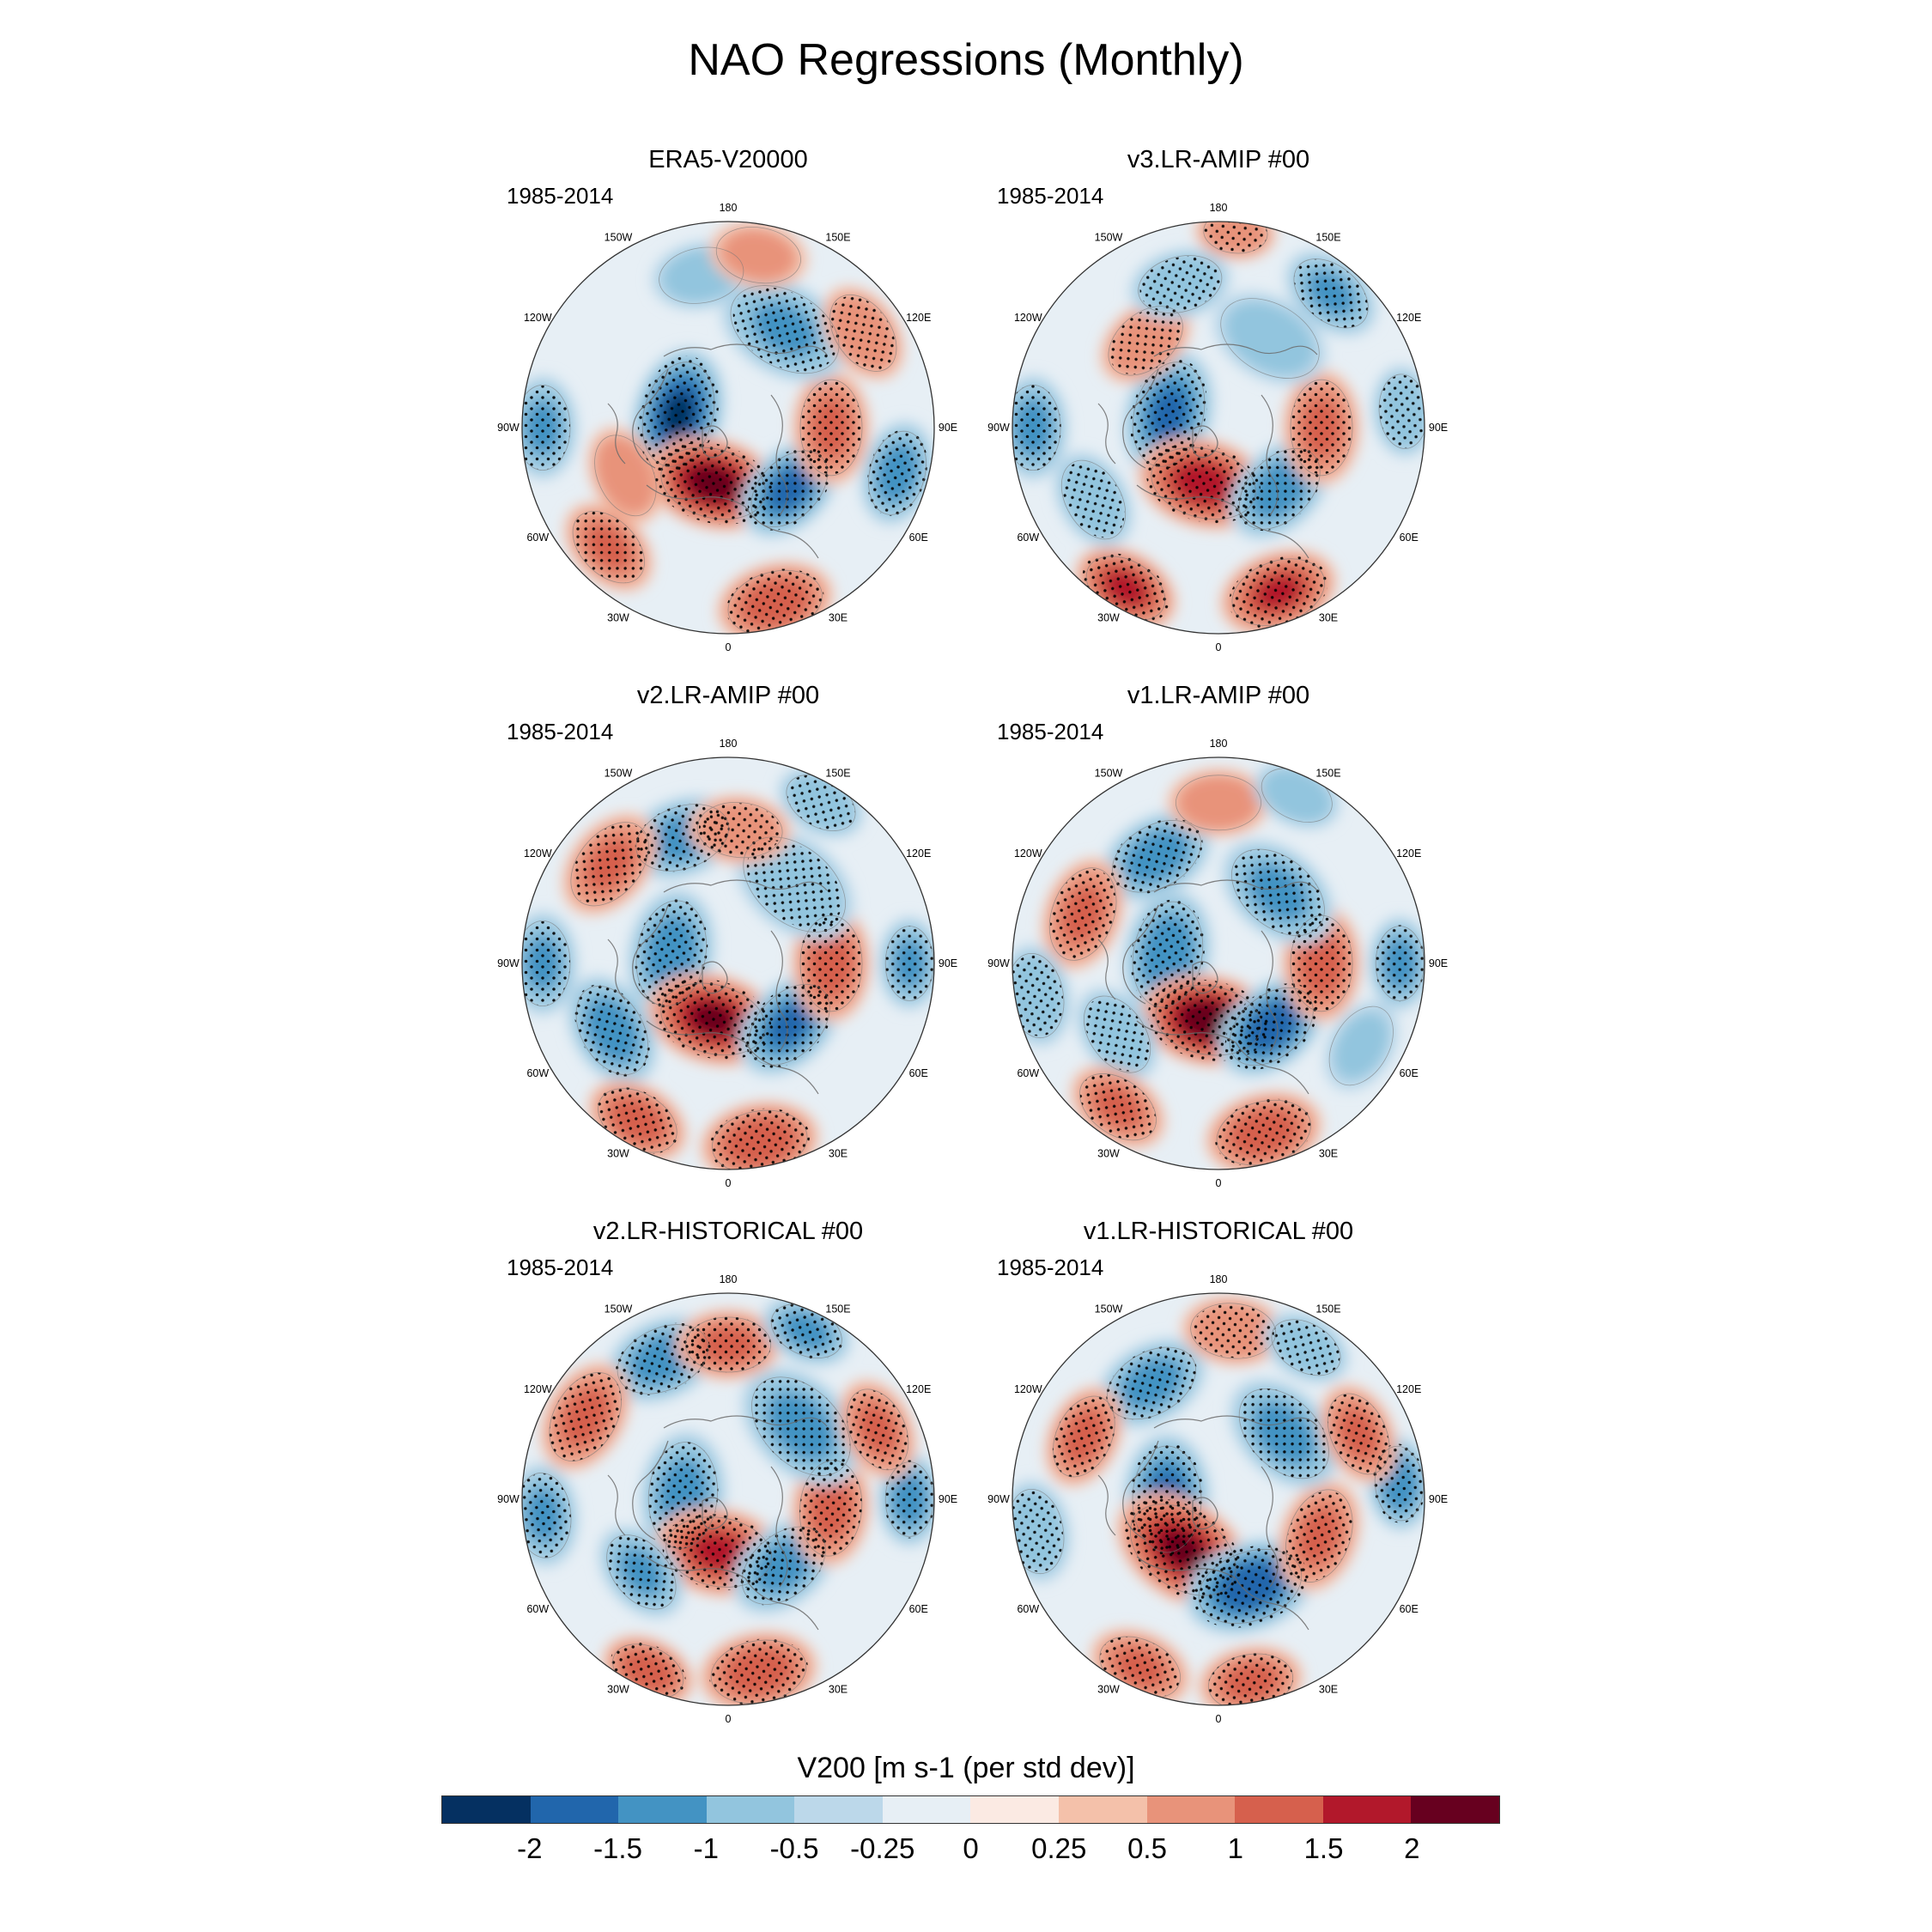  What do you see at coordinates (971, 1848) in the screenshot?
I see `colorbar-tick-label: 0` at bounding box center [971, 1848].